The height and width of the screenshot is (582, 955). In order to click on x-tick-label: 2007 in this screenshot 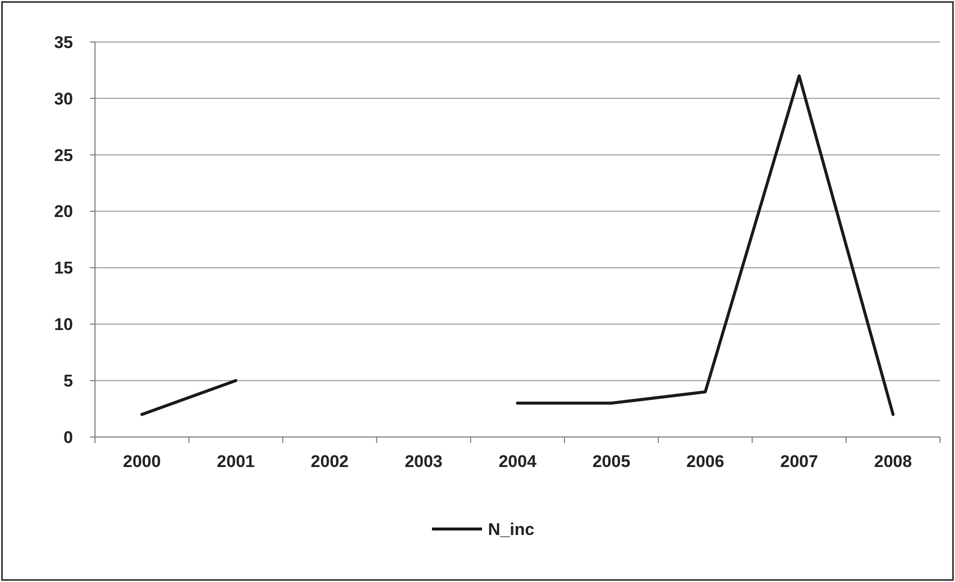, I will do `click(799, 461)`.